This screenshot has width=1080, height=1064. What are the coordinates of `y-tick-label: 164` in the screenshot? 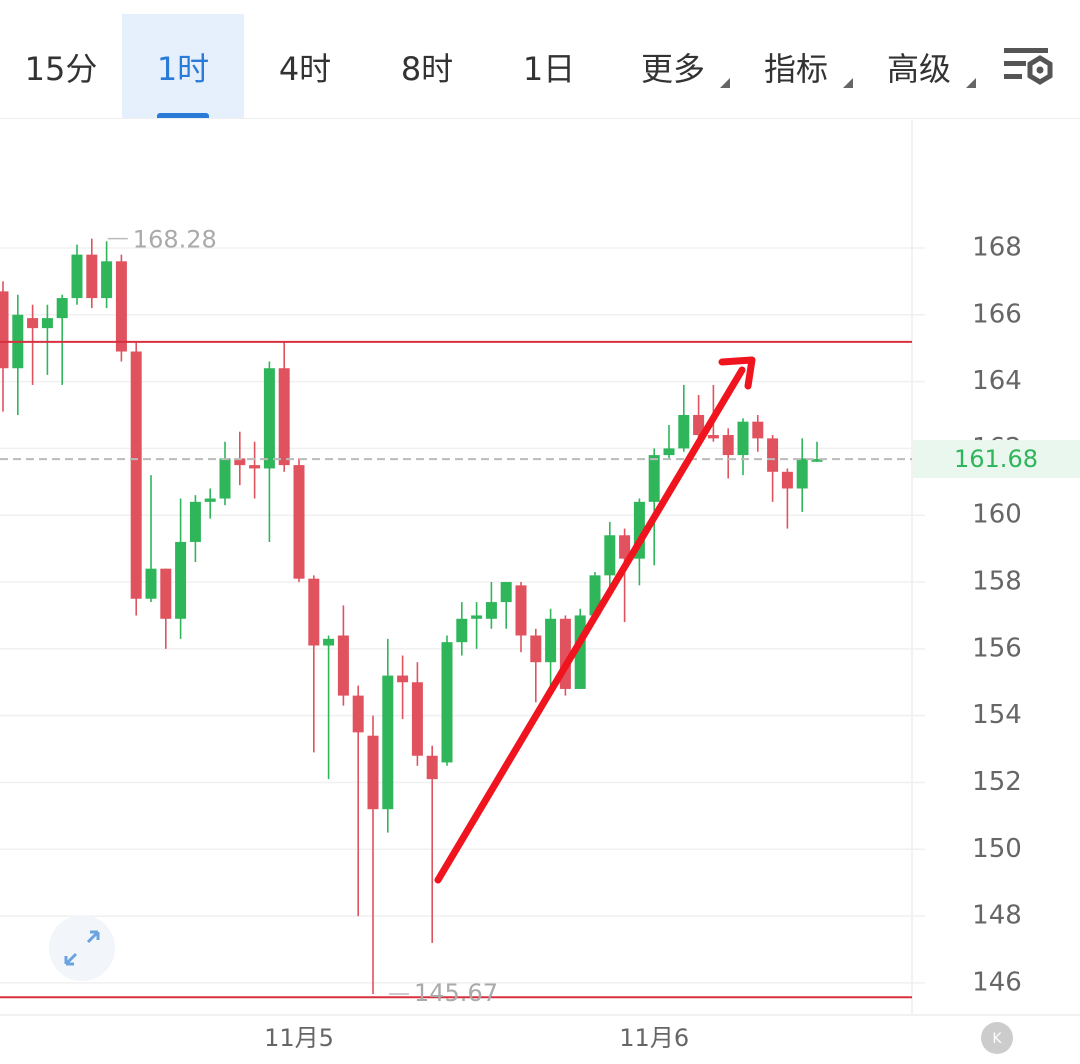 It's located at (997, 381).